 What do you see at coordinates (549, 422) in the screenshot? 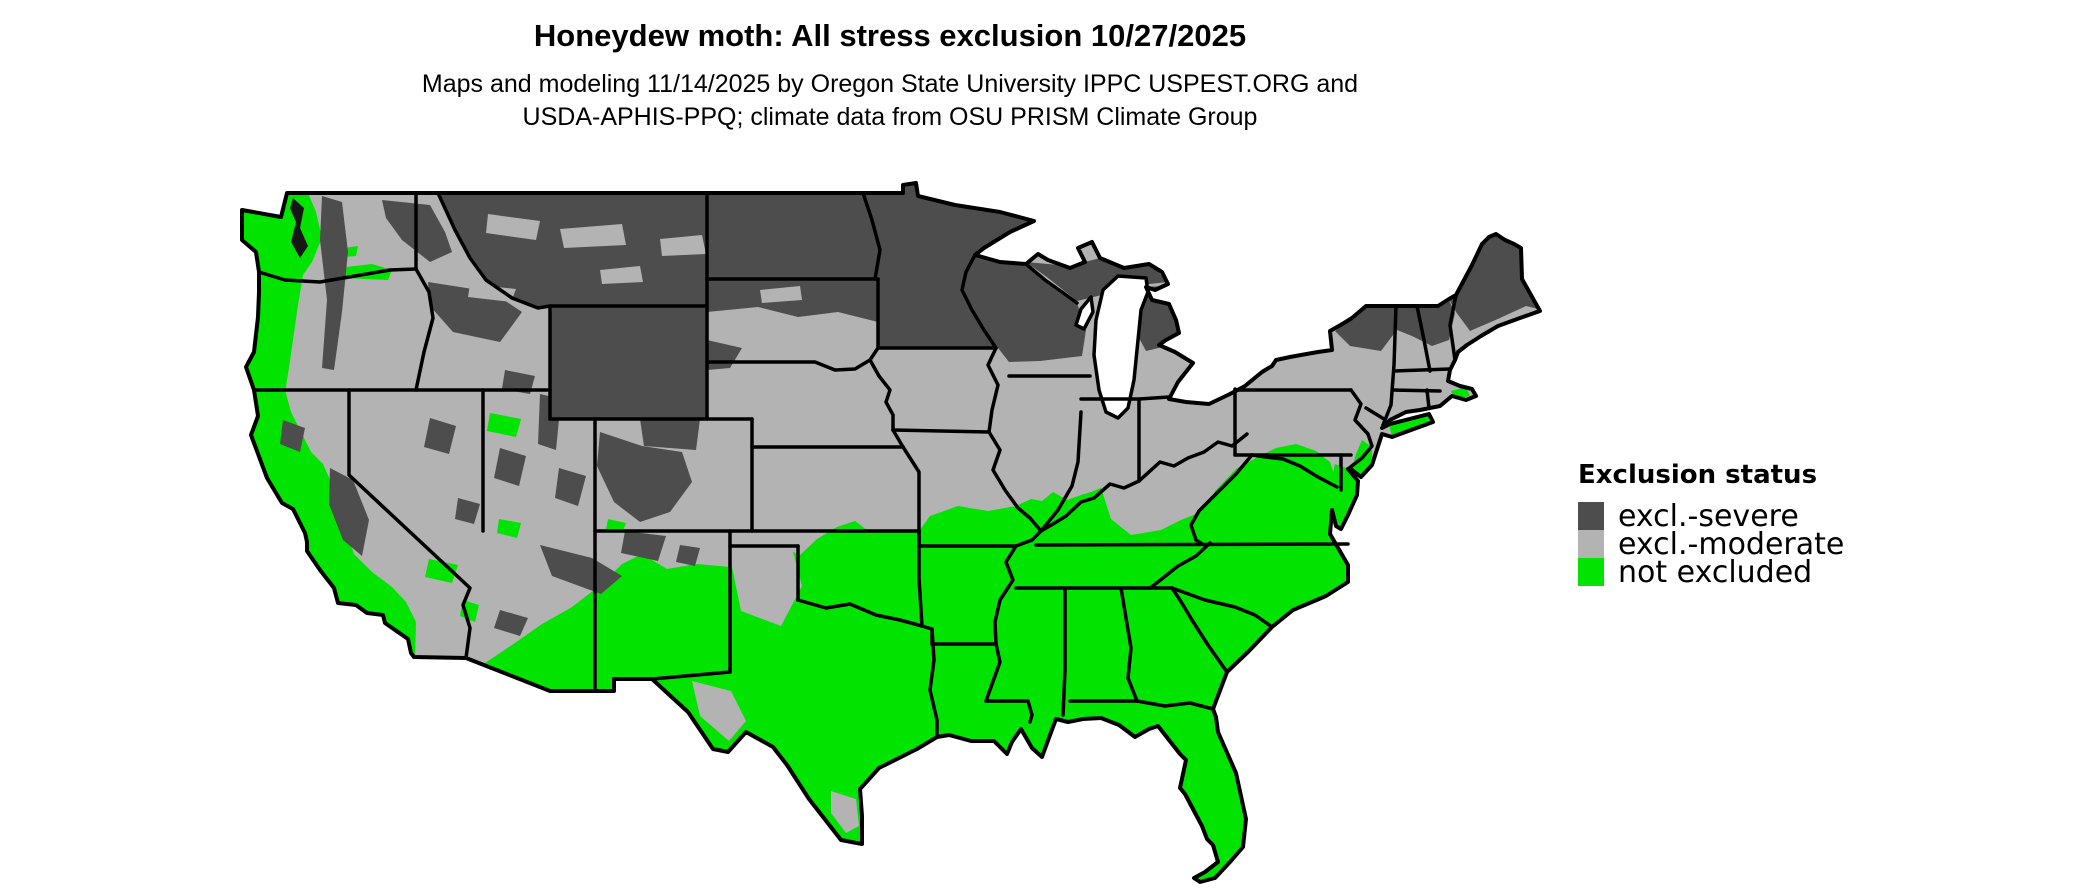
I see `region-severe-wasatch` at bounding box center [549, 422].